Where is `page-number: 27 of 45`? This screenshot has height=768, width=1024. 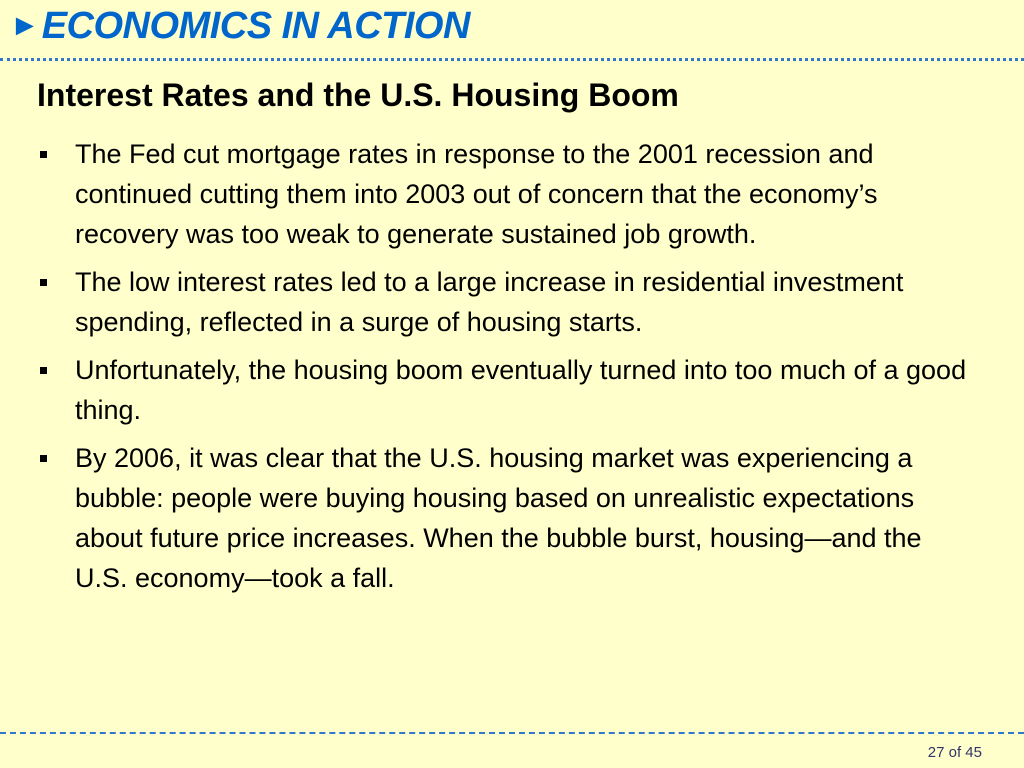 page-number: 27 of 45 is located at coordinates (954, 752).